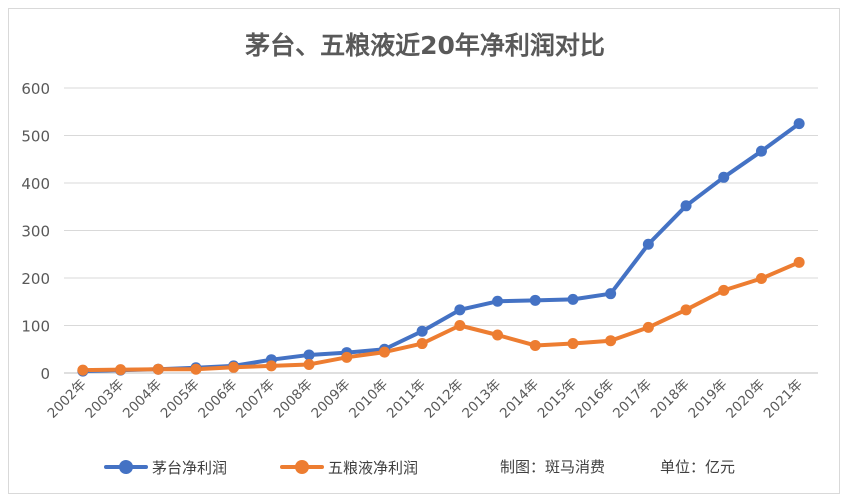 The height and width of the screenshot is (504, 850). What do you see at coordinates (425, 45) in the screenshot?
I see `chart-title: 茅台、五粮液近20年净利润对比` at bounding box center [425, 45].